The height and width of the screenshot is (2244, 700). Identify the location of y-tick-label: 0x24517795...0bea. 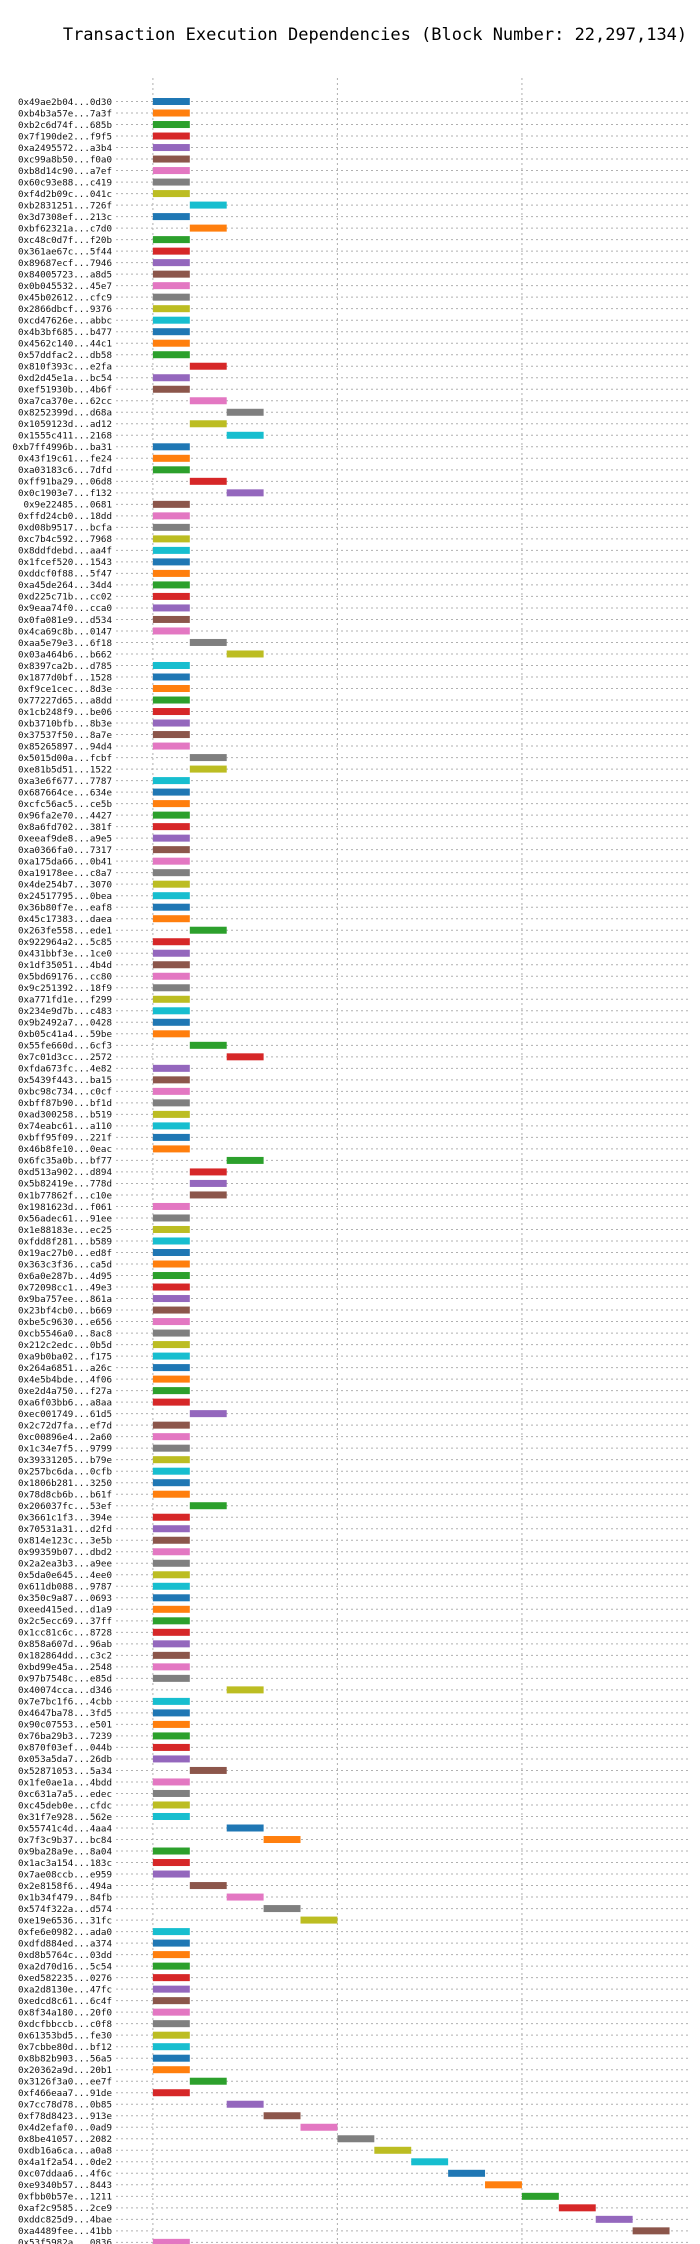
(65, 896).